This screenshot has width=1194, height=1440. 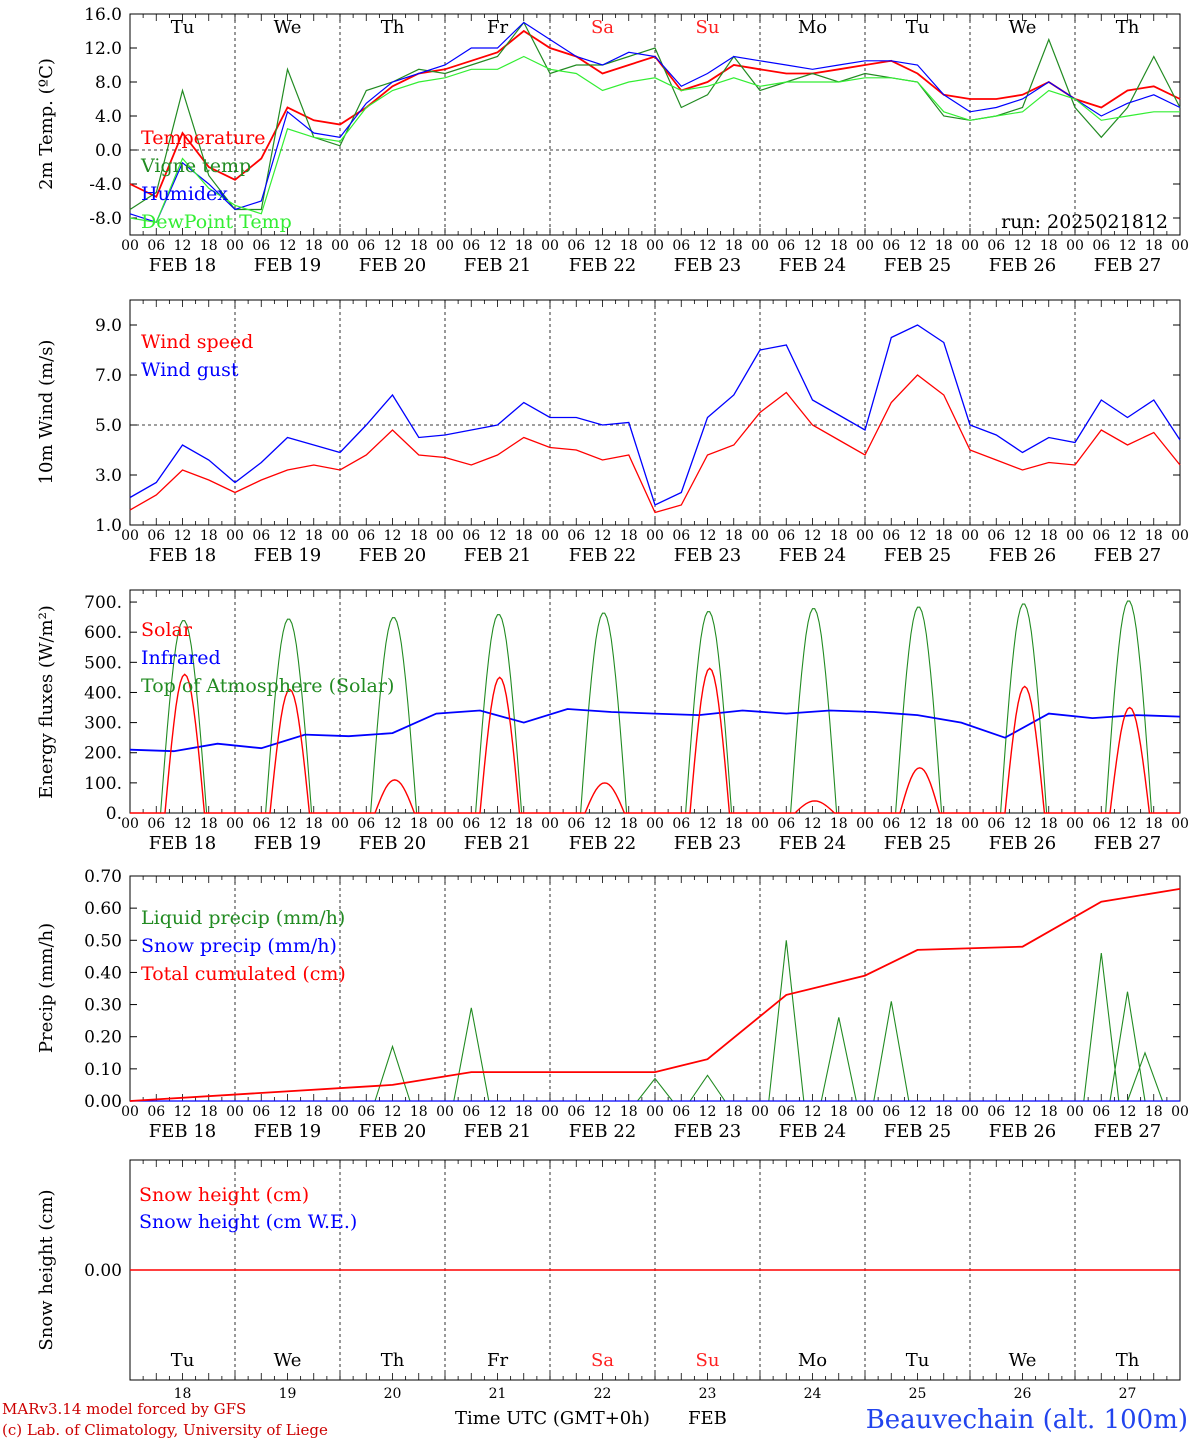 I want to click on day-abbrev-top: Th, so click(x=1128, y=27).